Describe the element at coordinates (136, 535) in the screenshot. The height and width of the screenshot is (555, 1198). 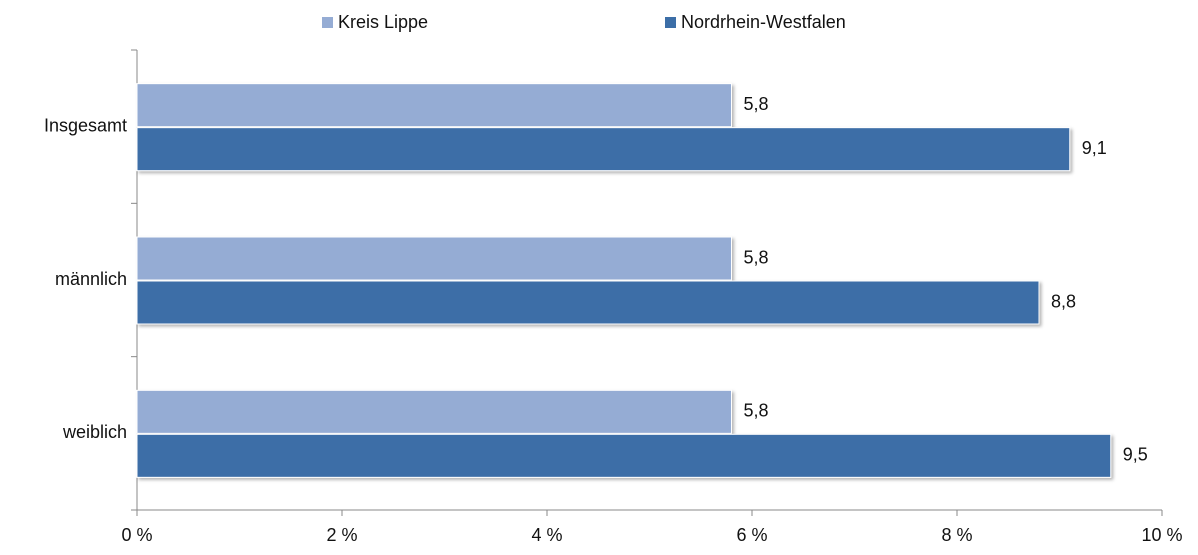
I see `x-tick-label: 0 %` at that location.